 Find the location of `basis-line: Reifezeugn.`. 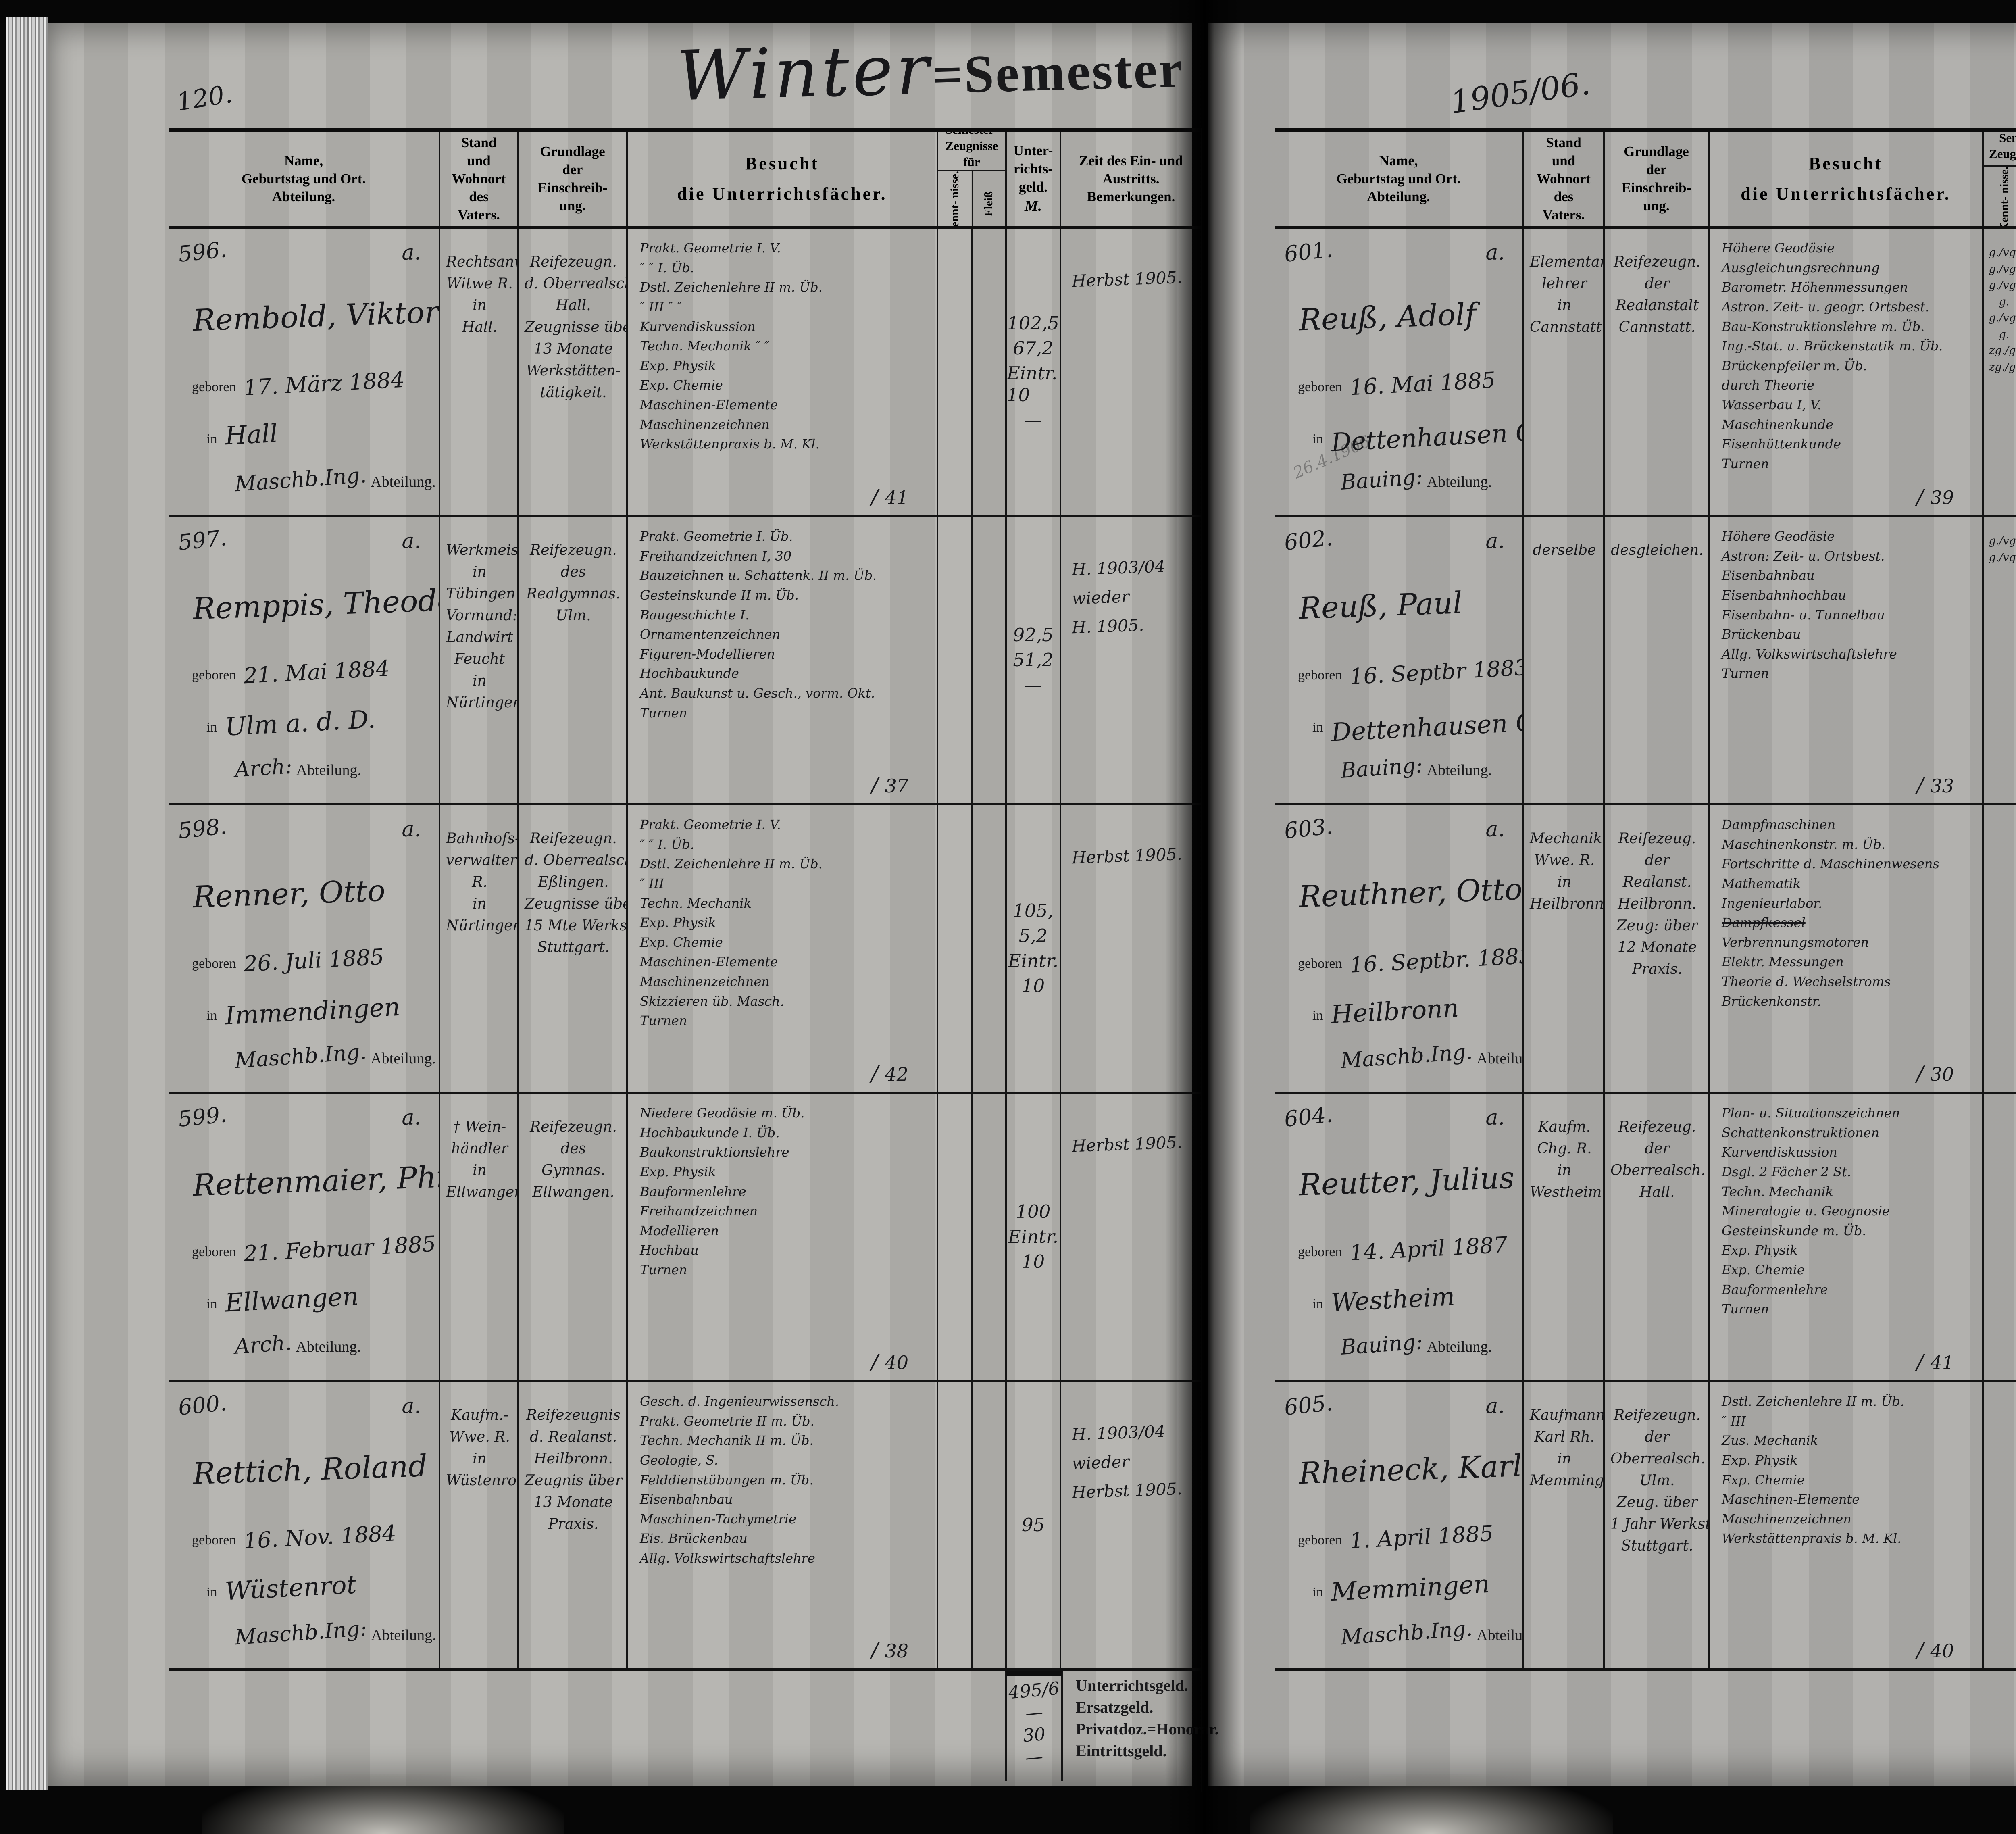

basis-line: Reifezeugn. is located at coordinates (1657, 1415).